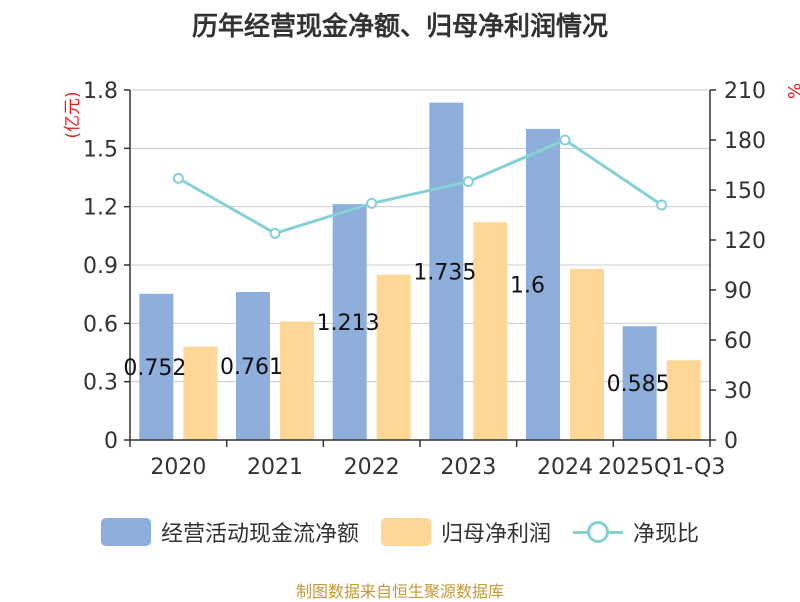  I want to click on y-left-tick-label: 0, so click(111, 441).